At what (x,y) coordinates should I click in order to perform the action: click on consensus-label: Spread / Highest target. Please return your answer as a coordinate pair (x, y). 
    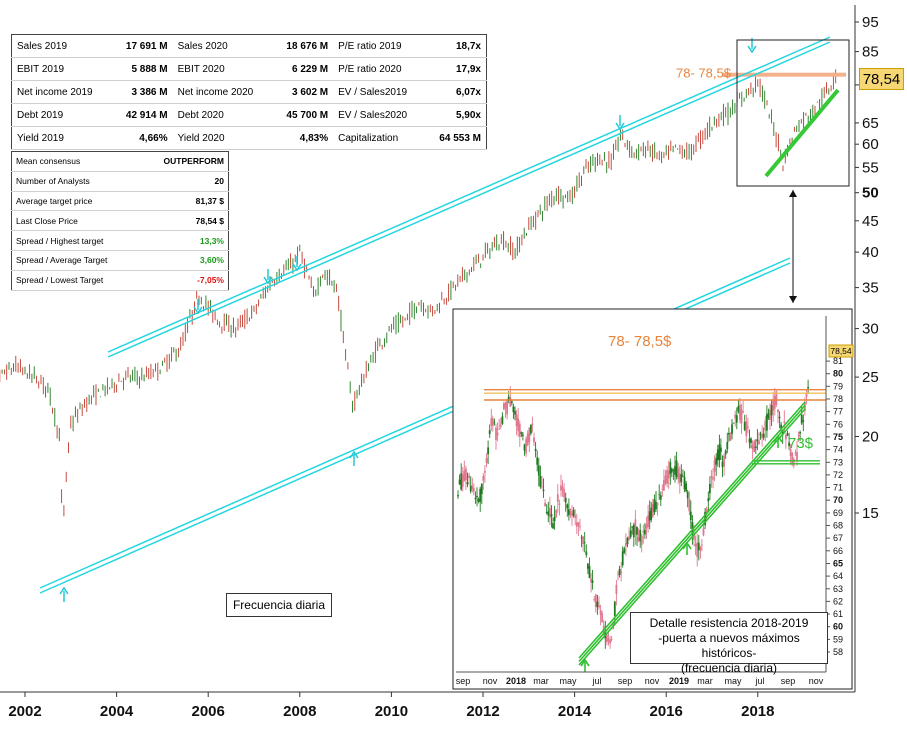
    Looking at the image, I should click on (75, 240).